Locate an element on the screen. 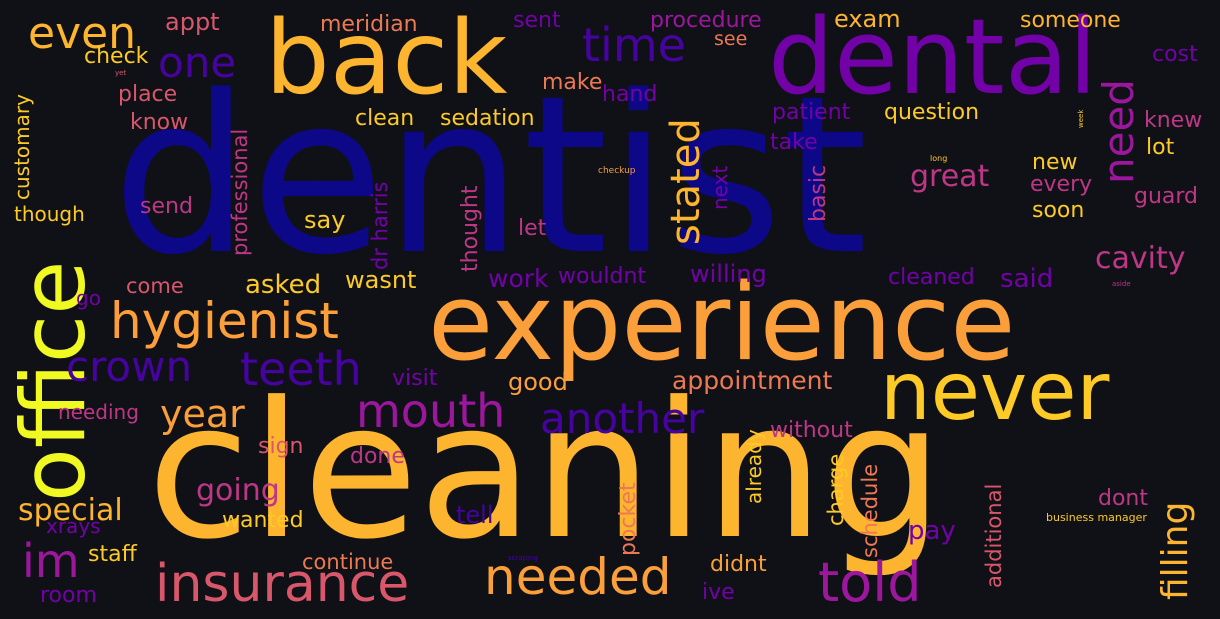 This screenshot has width=1220, height=619. word-go: go is located at coordinates (88, 298).